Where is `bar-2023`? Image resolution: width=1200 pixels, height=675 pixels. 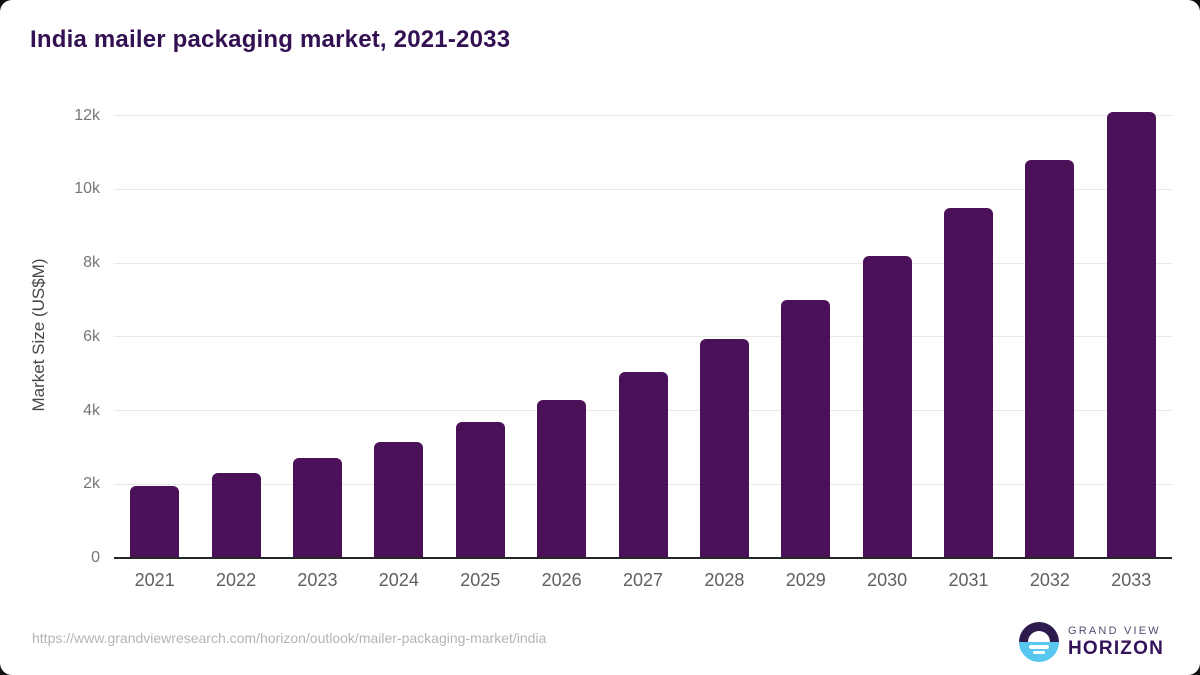 bar-2023 is located at coordinates (317, 508).